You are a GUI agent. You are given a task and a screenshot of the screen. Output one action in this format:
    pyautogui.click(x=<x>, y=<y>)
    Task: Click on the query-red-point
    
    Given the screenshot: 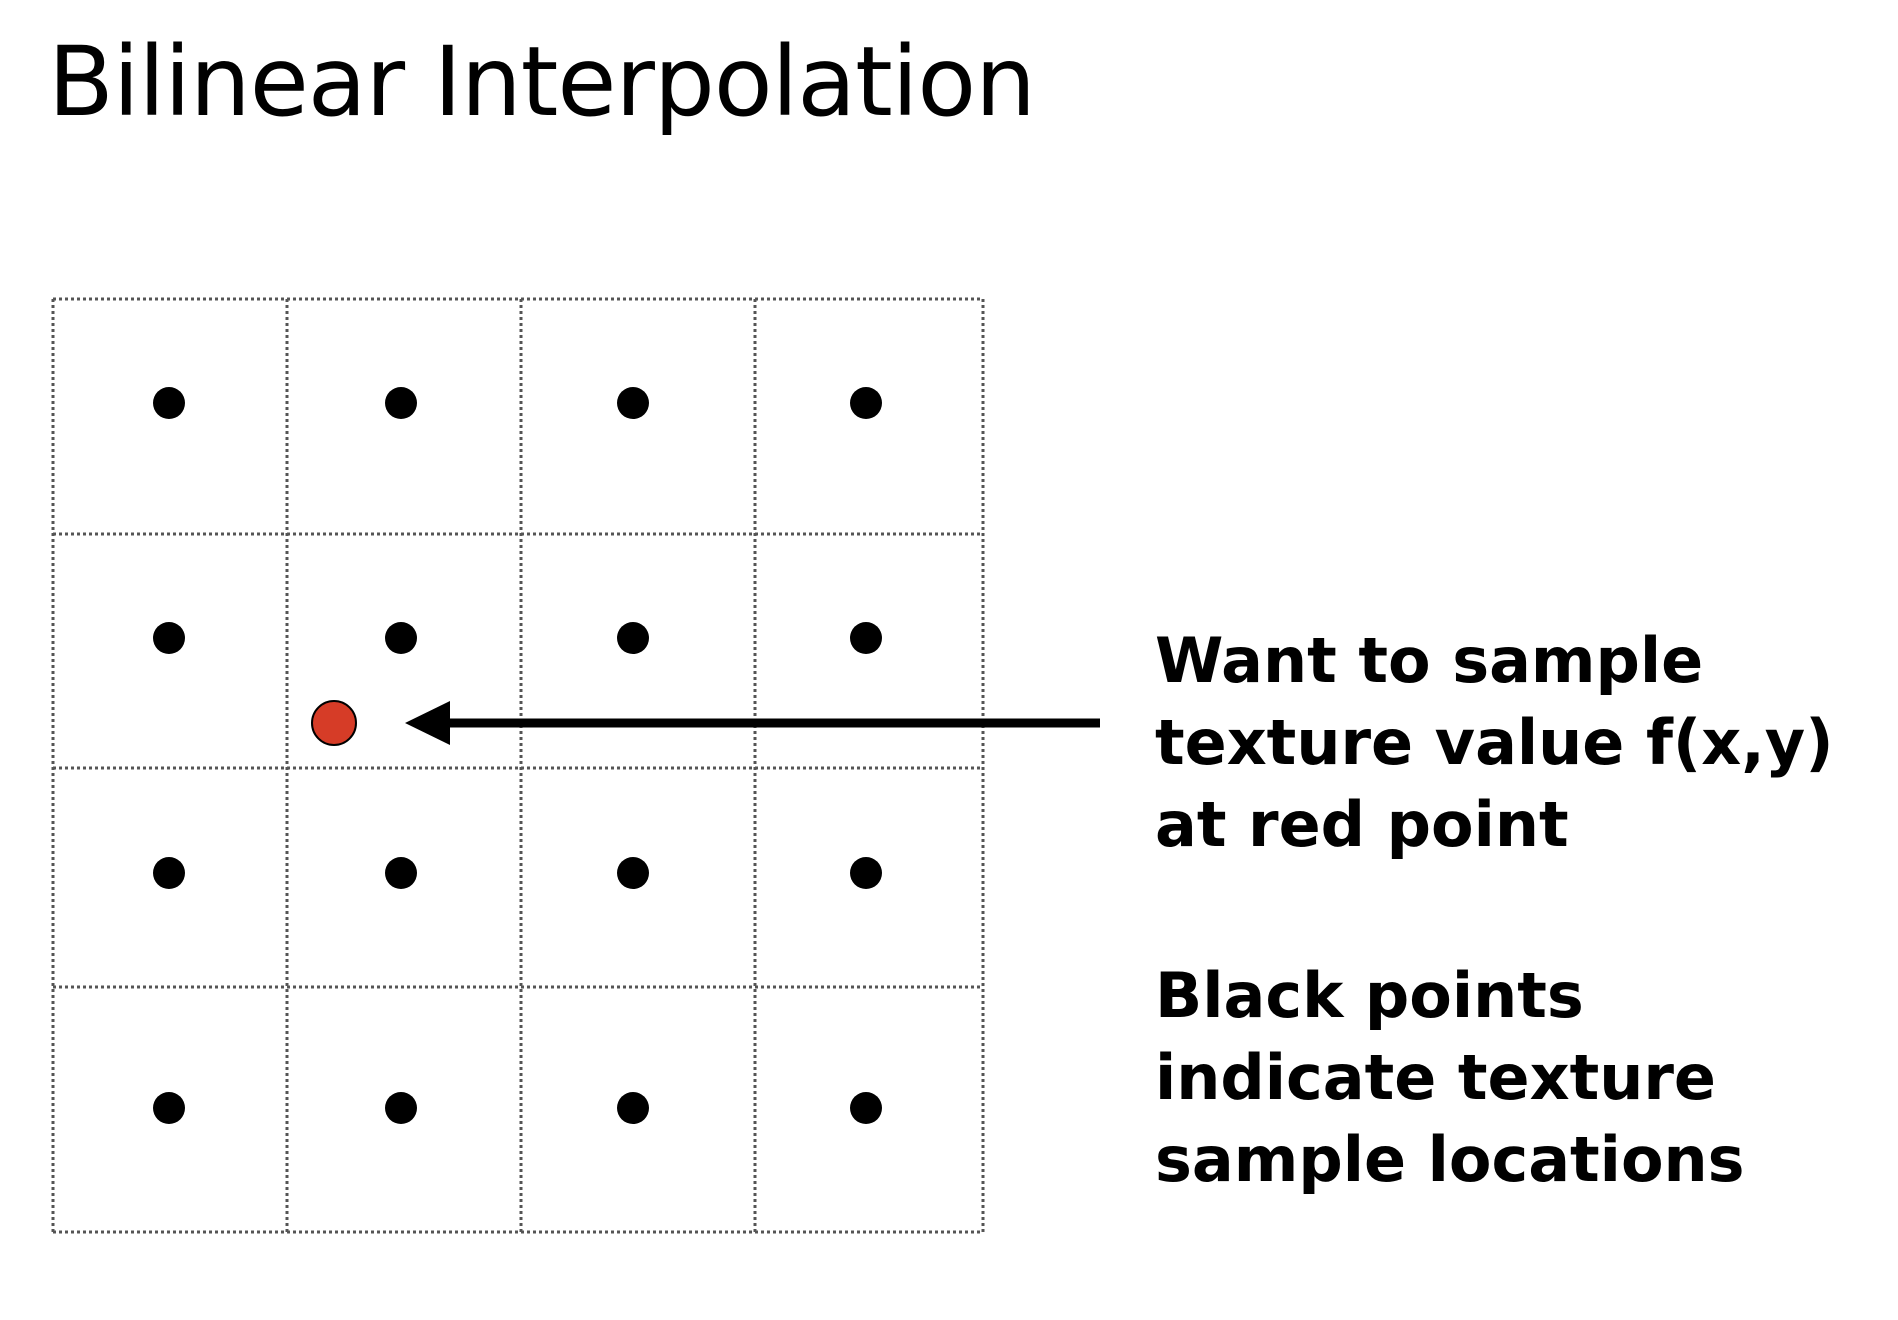 What is the action you would take?
    pyautogui.click(x=334, y=723)
    